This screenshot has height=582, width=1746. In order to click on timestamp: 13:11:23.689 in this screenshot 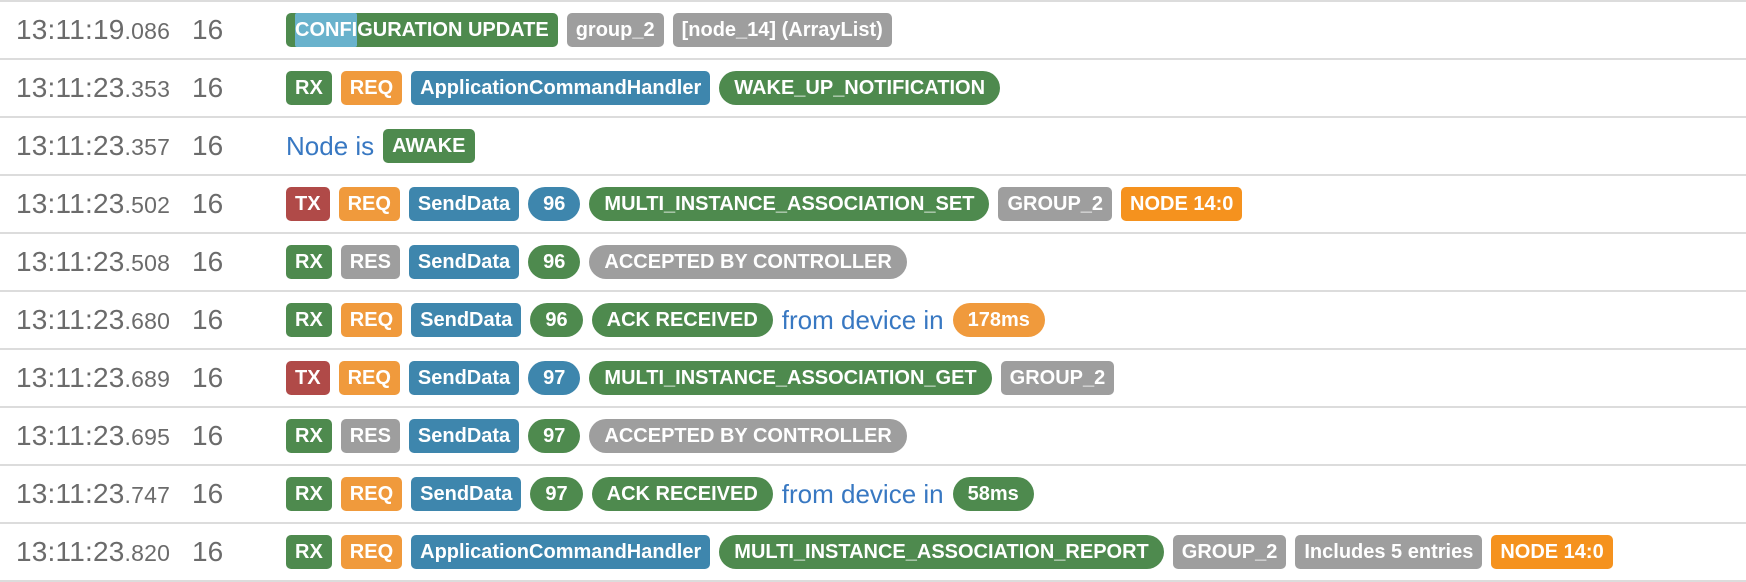, I will do `click(104, 378)`.